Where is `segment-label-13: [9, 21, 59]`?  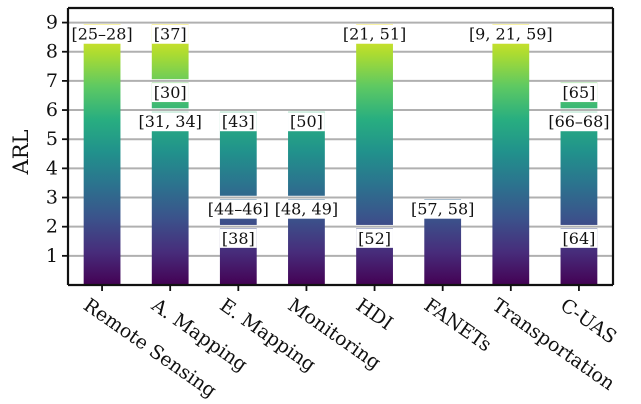 segment-label-13: [9, 21, 59] is located at coordinates (510, 34).